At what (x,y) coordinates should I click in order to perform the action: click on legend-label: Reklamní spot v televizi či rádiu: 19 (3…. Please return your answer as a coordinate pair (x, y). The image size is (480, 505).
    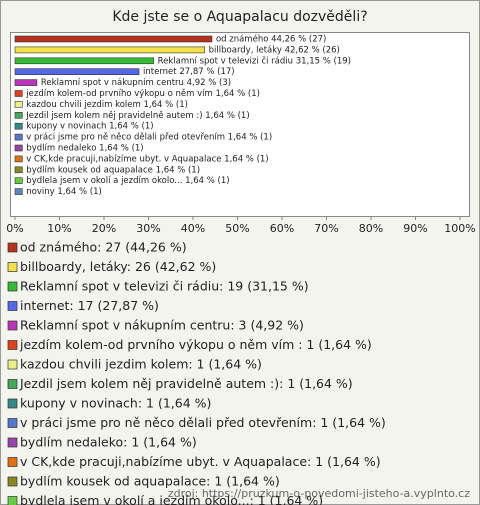
    Looking at the image, I should click on (164, 286).